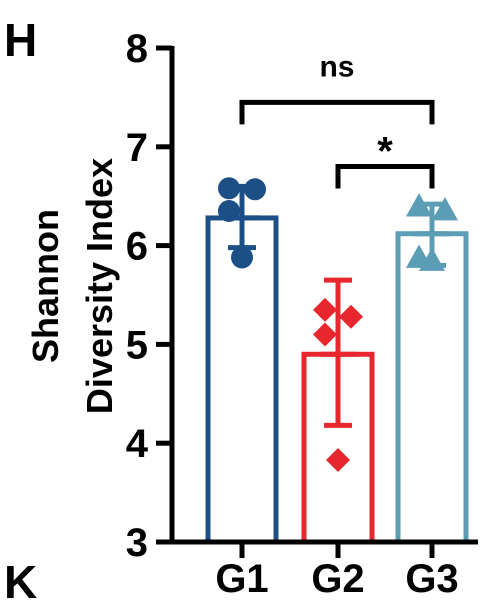  What do you see at coordinates (45, 286) in the screenshot?
I see `y-axis-title-line-1: Shannon` at bounding box center [45, 286].